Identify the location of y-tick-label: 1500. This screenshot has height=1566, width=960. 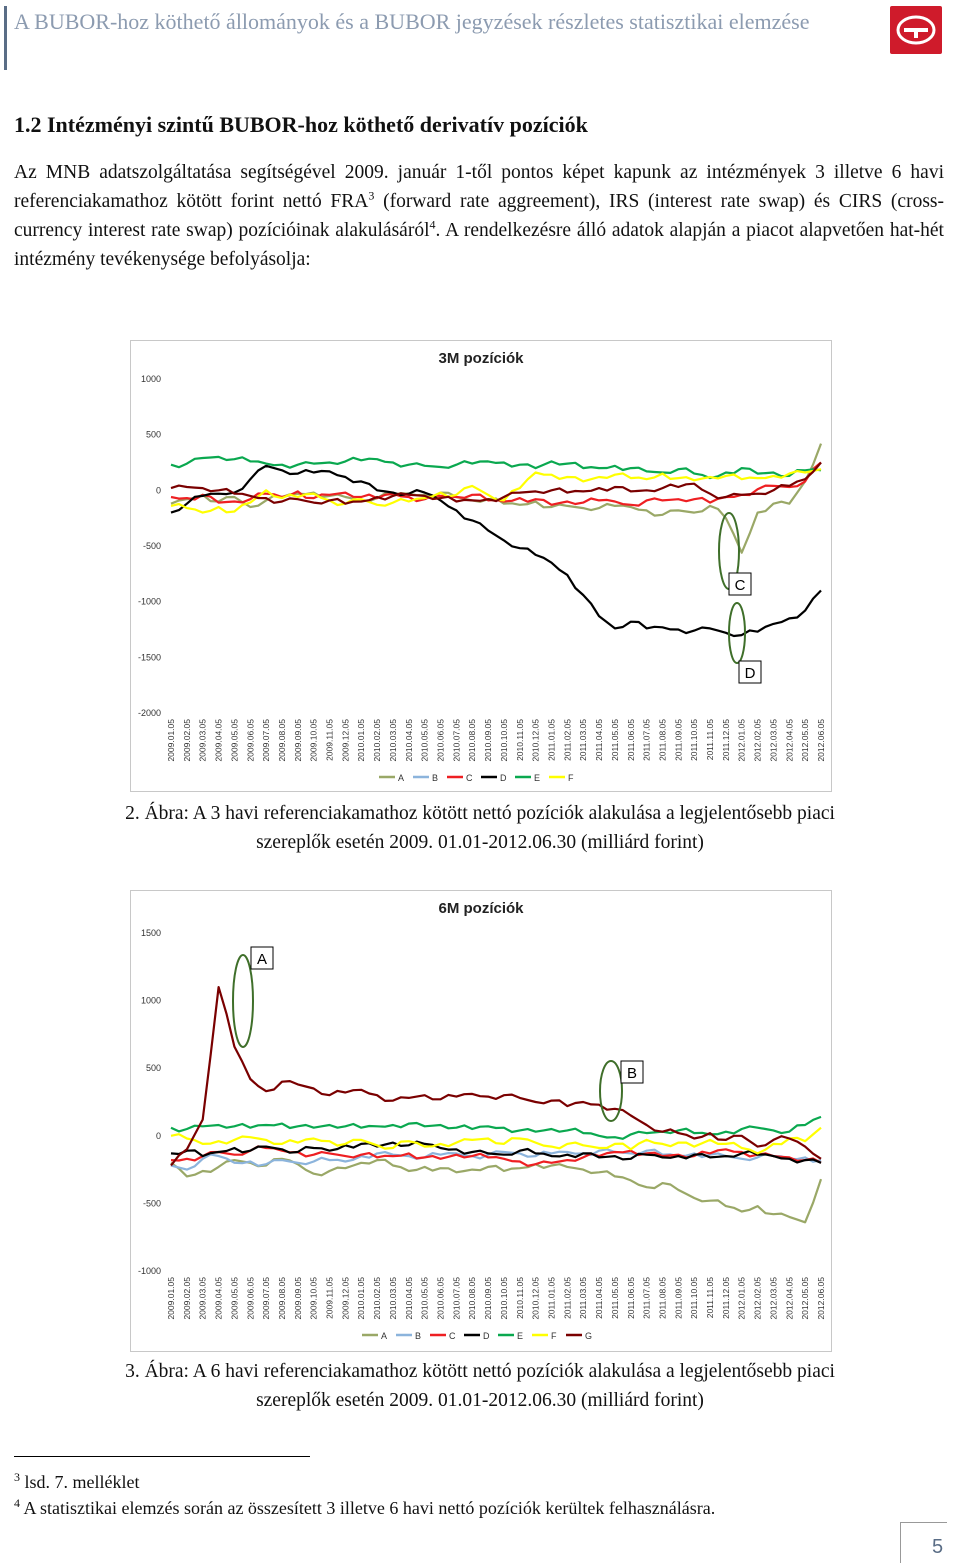
(151, 933).